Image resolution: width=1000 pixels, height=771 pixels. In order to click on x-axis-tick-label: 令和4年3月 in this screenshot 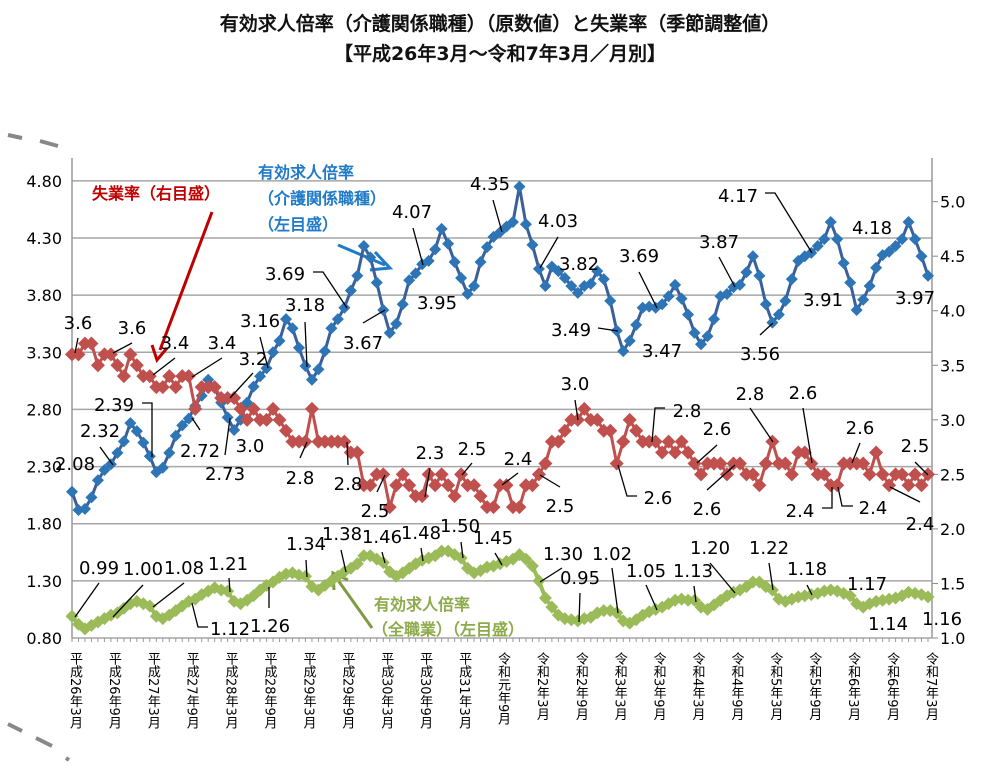, I will do `click(697, 686)`.